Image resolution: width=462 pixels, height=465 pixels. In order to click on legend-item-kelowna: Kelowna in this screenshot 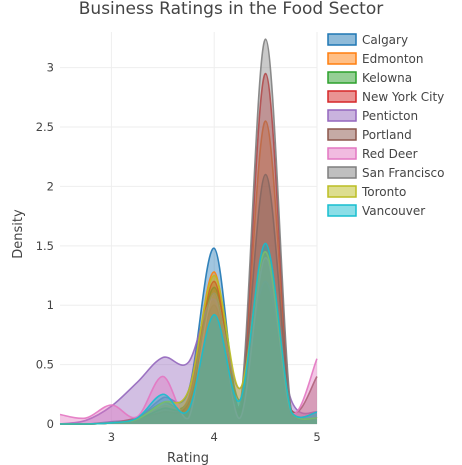, I will do `click(369, 78)`.